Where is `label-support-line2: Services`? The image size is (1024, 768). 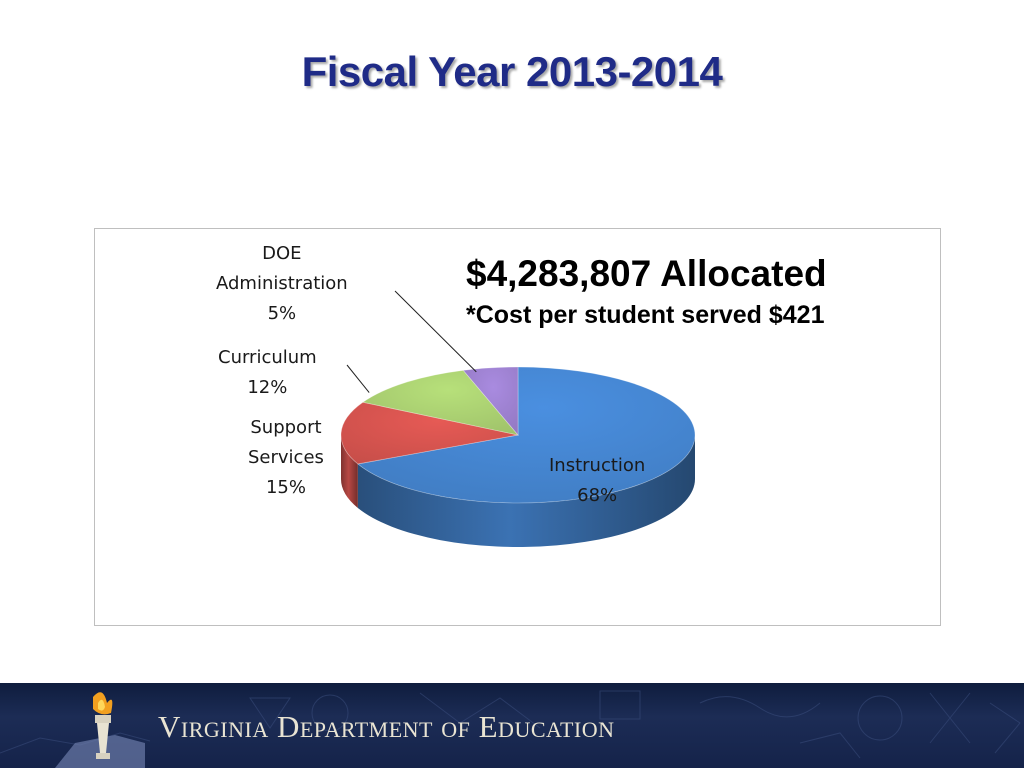 label-support-line2: Services is located at coordinates (286, 457).